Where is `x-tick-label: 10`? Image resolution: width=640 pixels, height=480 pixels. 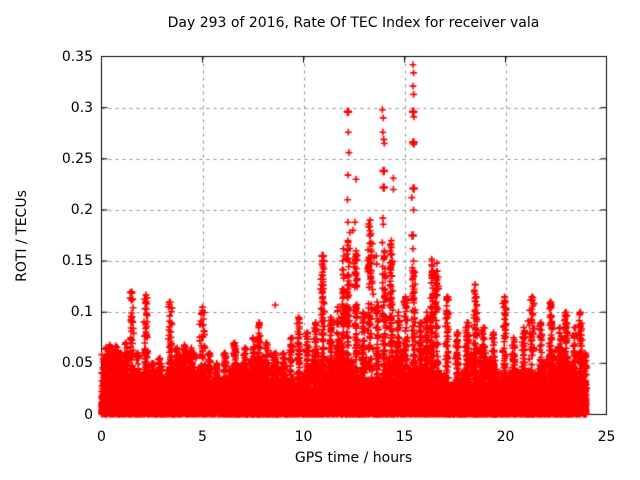
x-tick-label: 10 is located at coordinates (303, 437).